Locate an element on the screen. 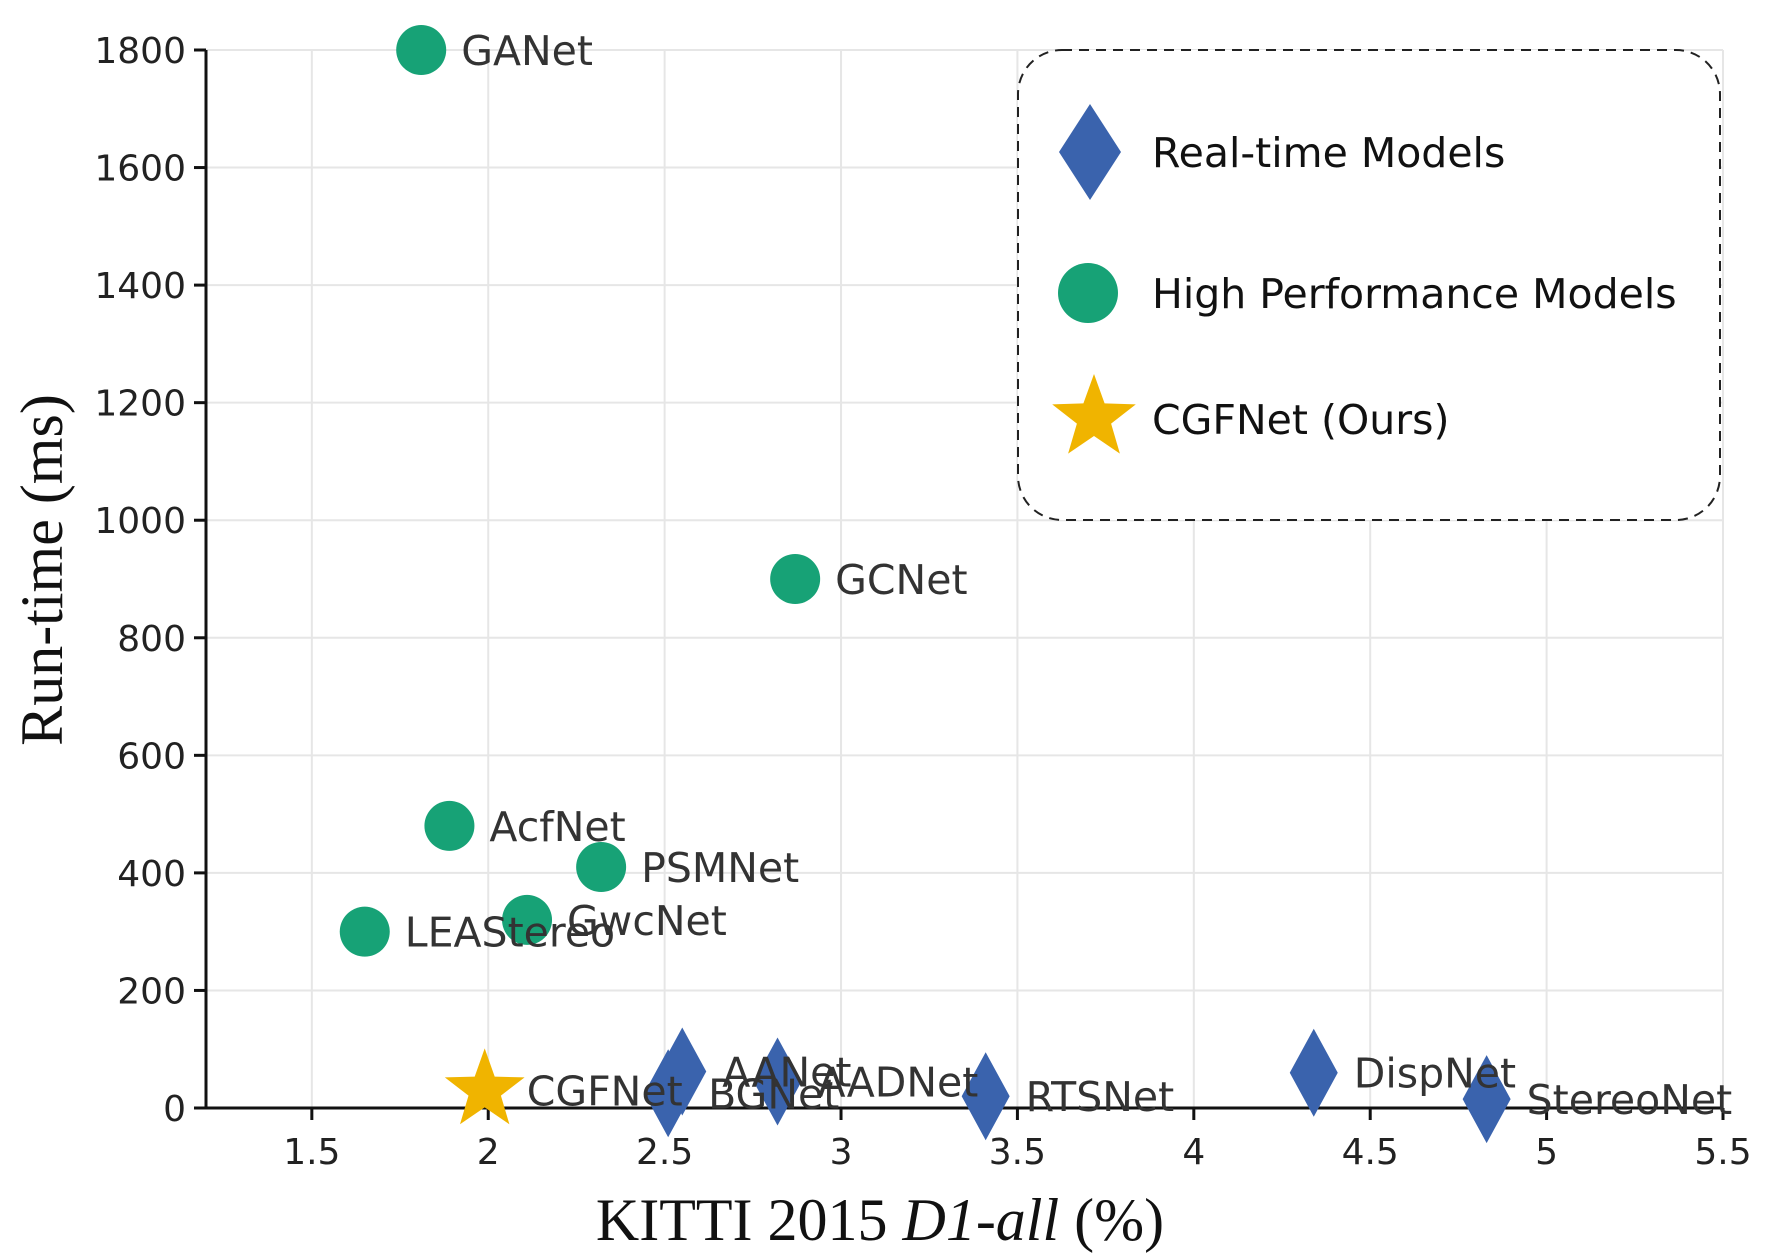 The width and height of the screenshot is (1766, 1258). x-tick-label: 2 is located at coordinates (488, 1152).